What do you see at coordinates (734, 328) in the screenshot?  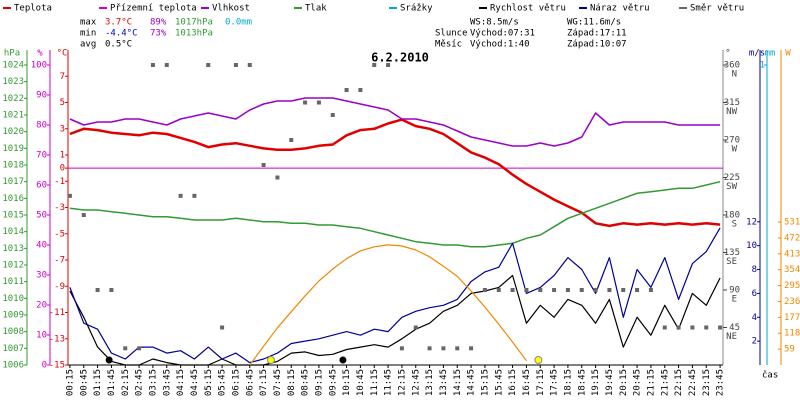 I see `y-tick-label: 45` at bounding box center [734, 328].